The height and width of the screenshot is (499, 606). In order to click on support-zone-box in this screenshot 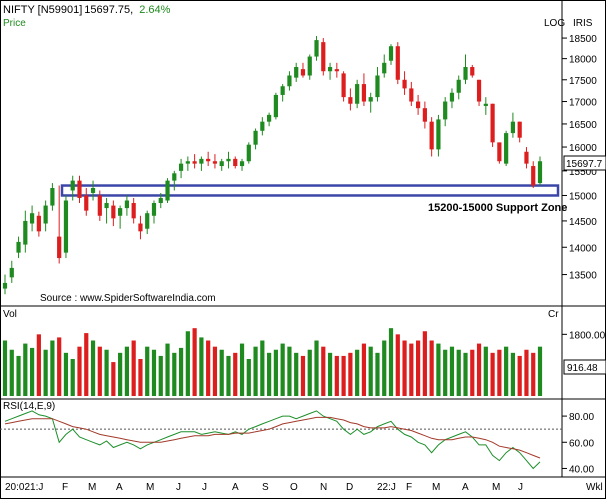, I will do `click(310, 190)`.